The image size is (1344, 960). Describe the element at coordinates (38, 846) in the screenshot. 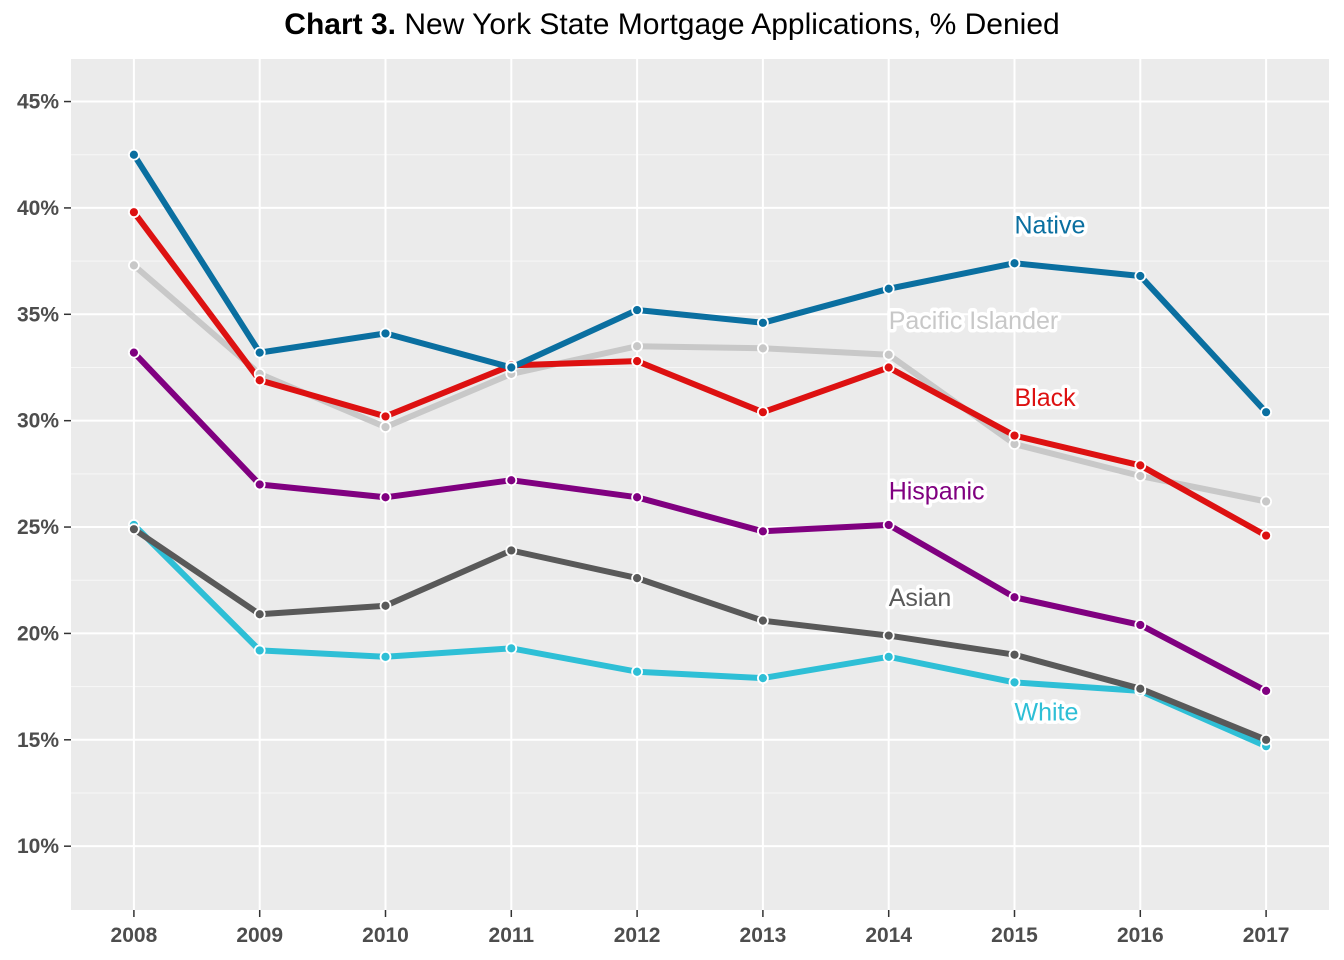

I see `y-tick-label: 10%` at that location.